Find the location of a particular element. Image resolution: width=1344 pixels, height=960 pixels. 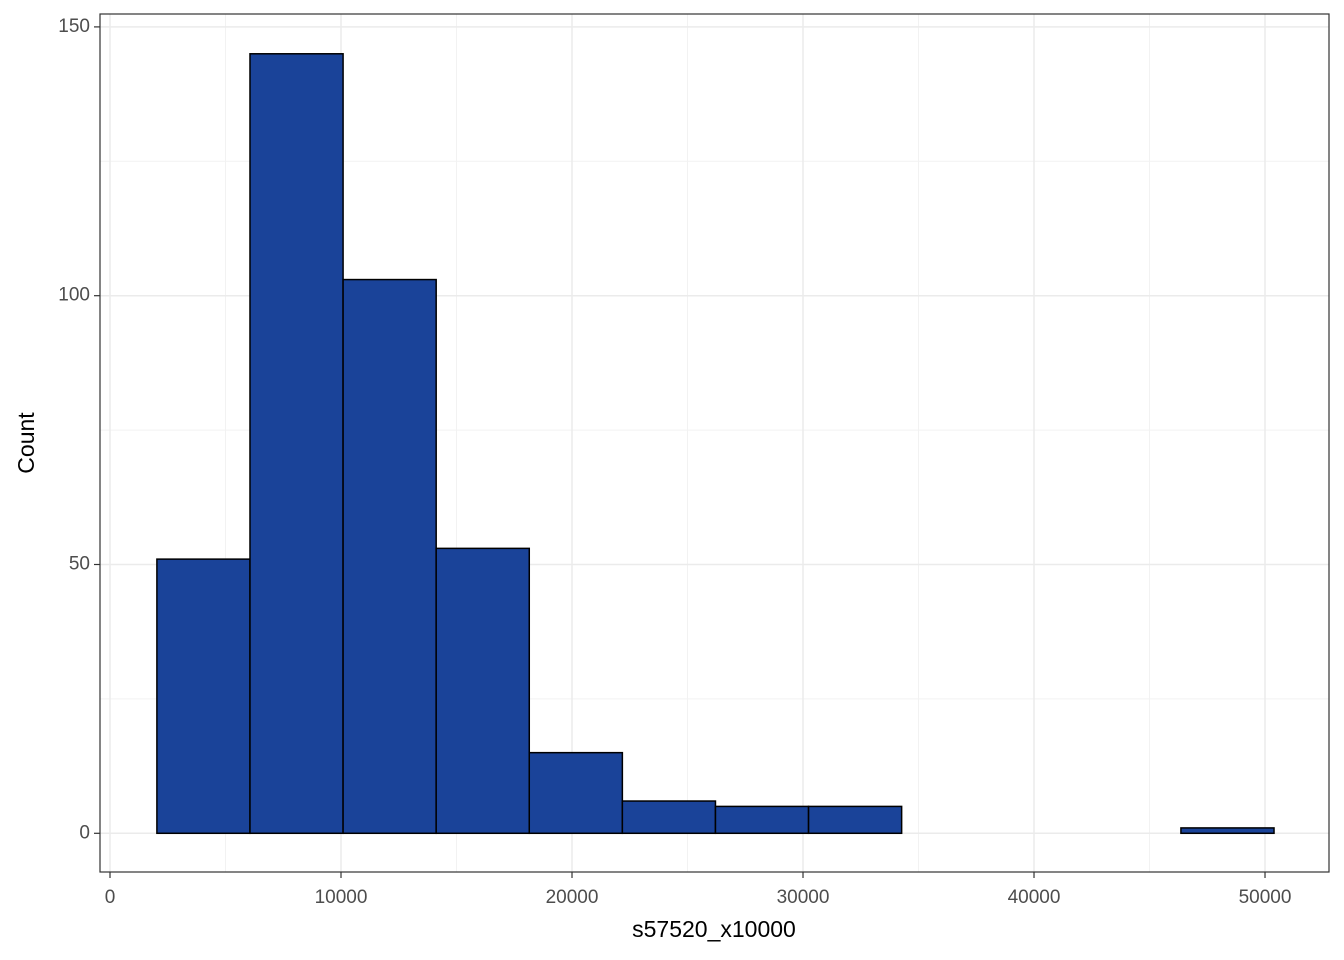

y-tick-label: 0 is located at coordinates (84, 832).